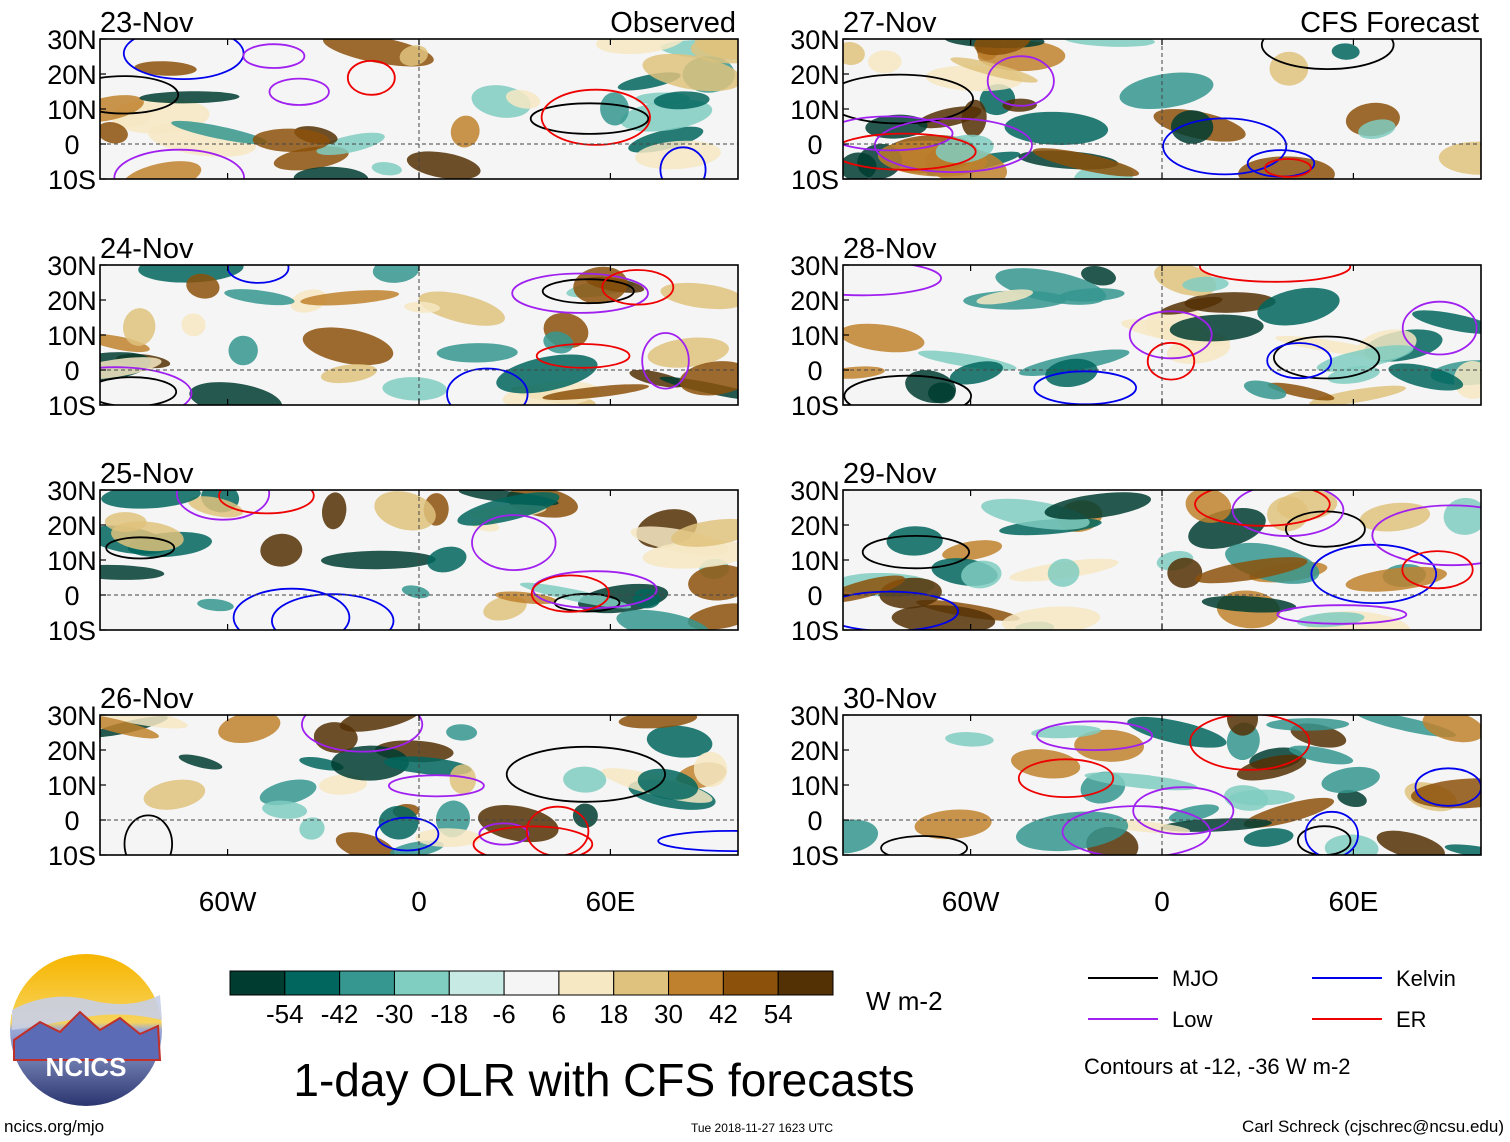 Image resolution: width=1510 pixels, height=1142 pixels. Describe the element at coordinates (603, 1080) in the screenshot. I see `figure-title: 1-day OLR with CFS forecasts` at that location.